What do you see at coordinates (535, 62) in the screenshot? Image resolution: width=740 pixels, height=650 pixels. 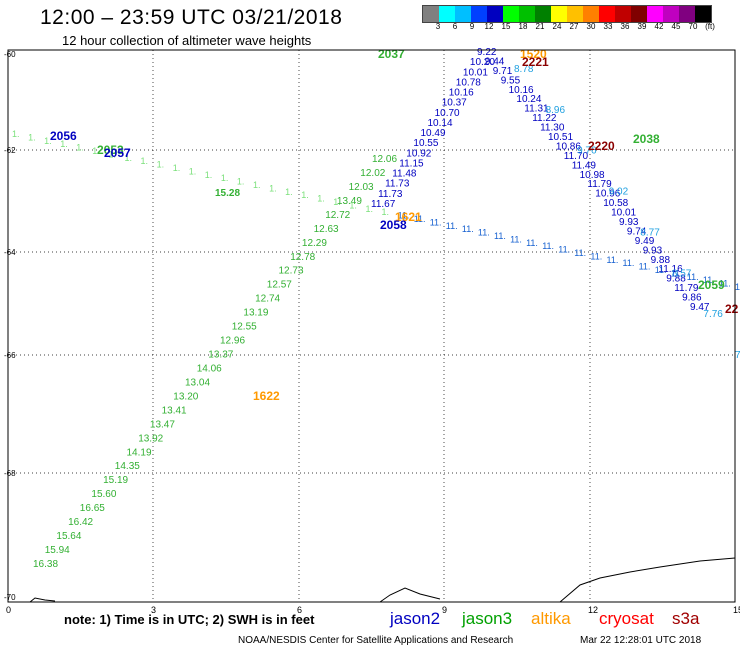 I see `pass-time-label: 2221` at bounding box center [535, 62].